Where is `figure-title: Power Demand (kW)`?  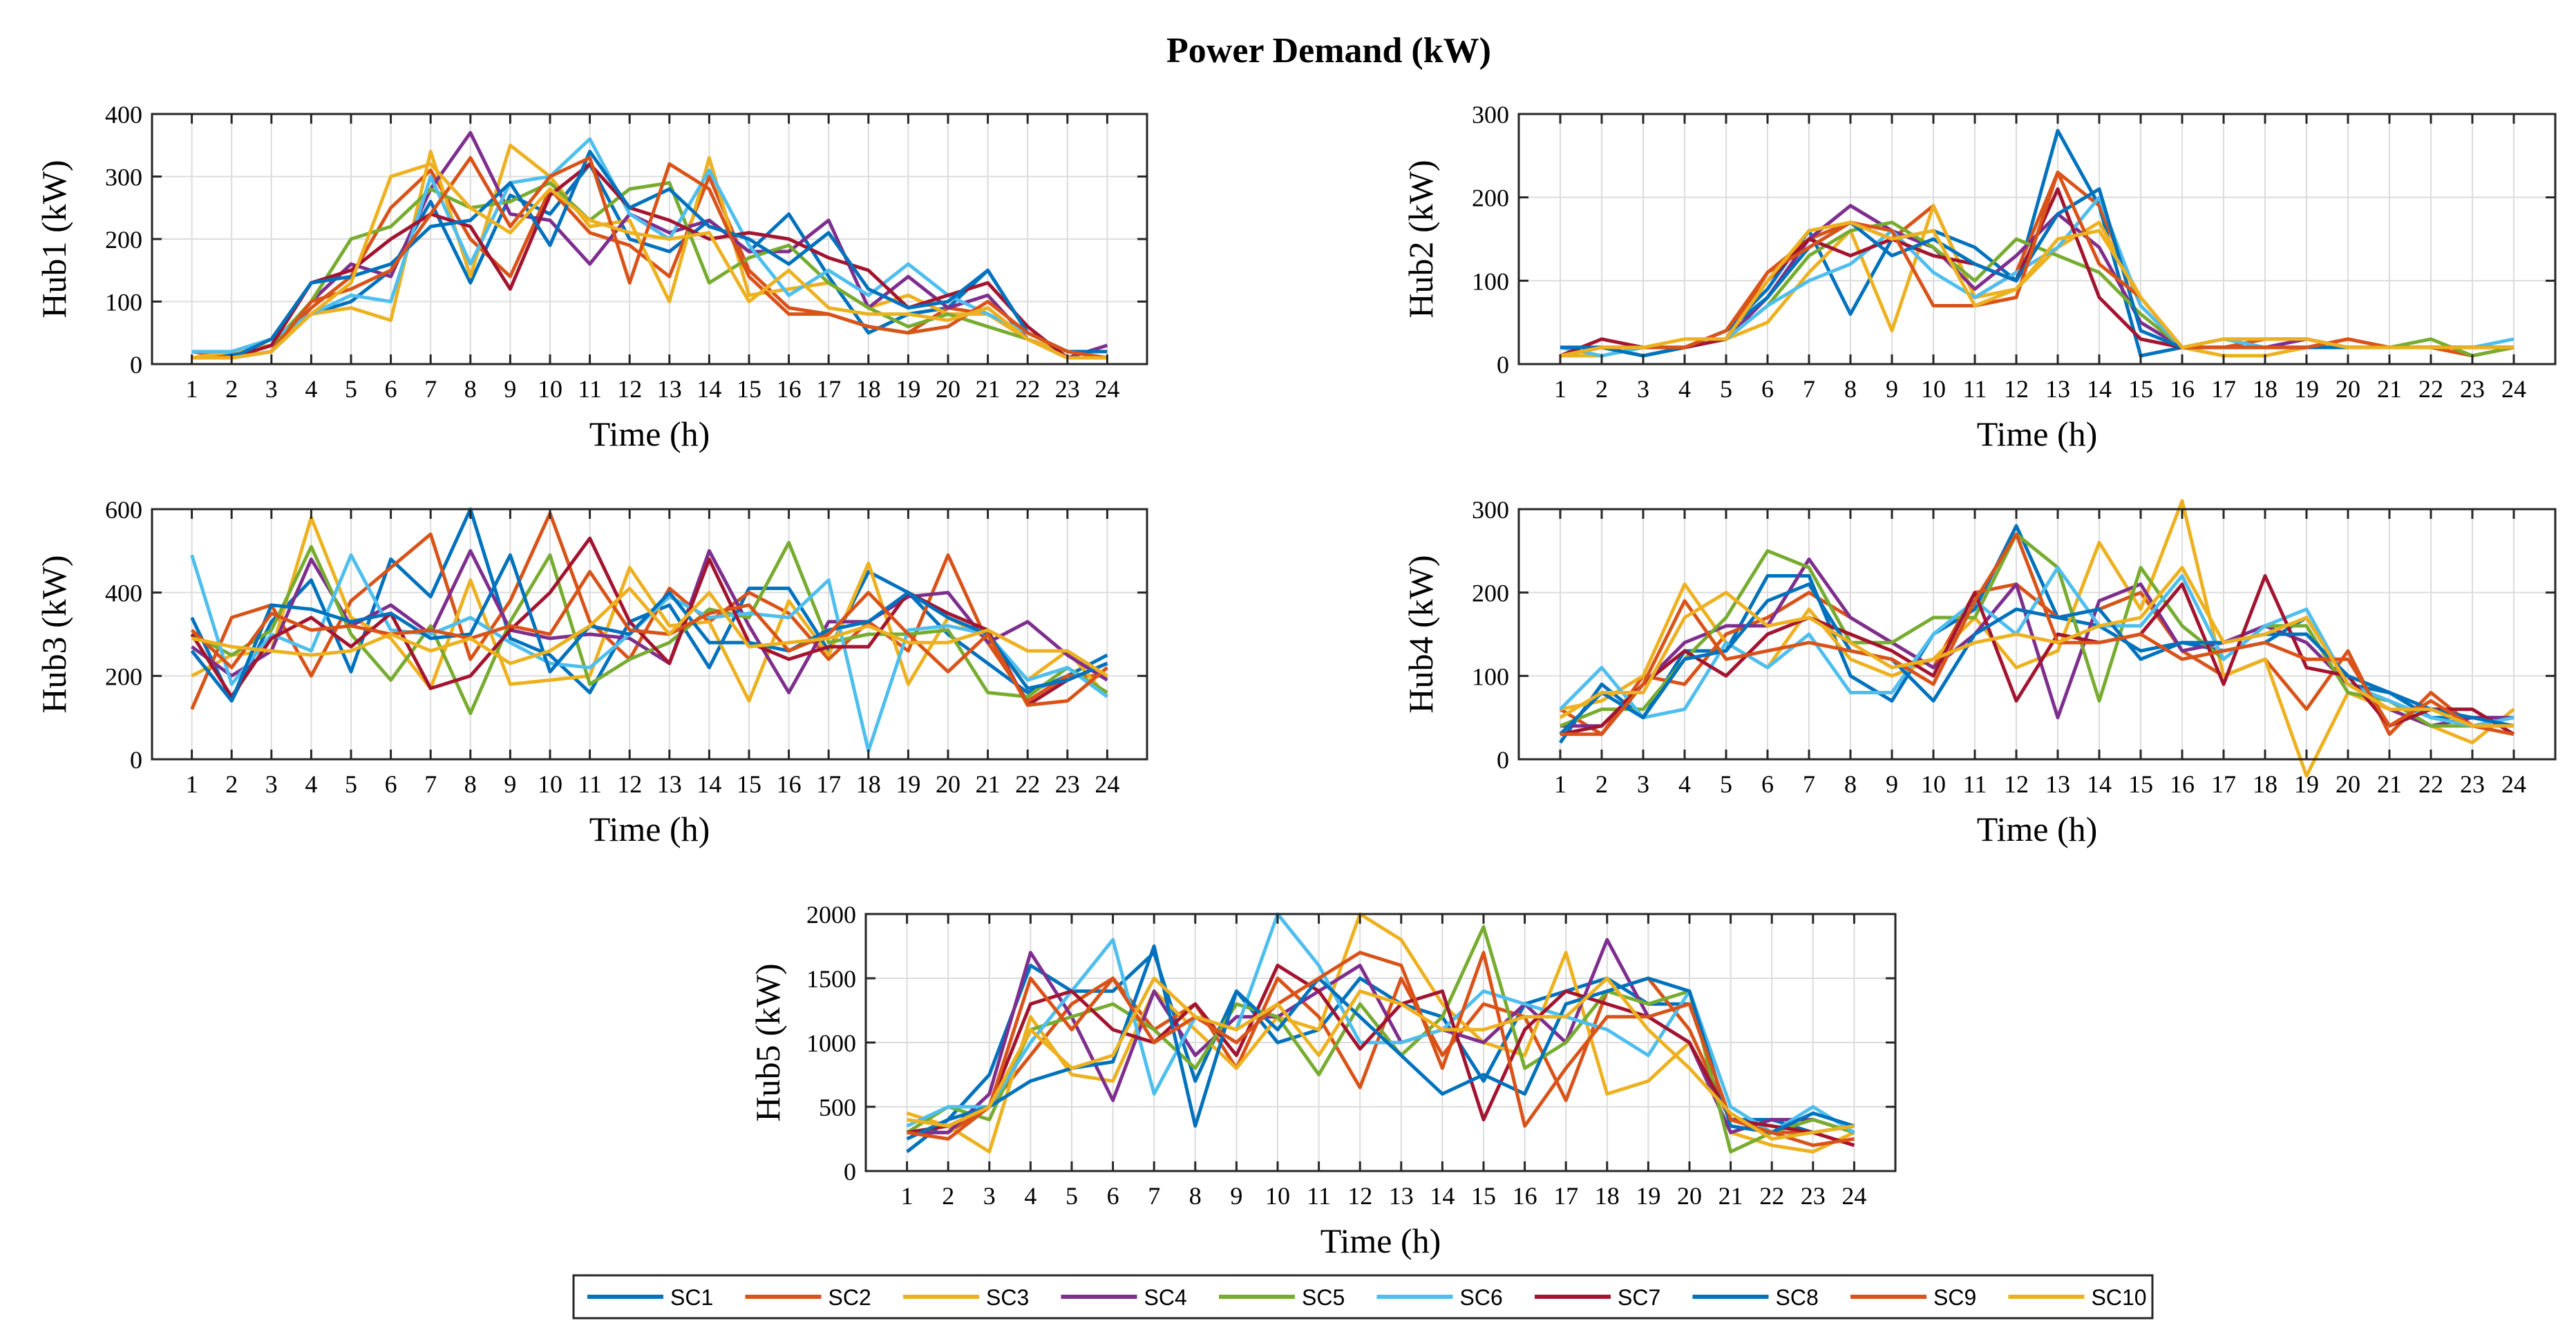 figure-title: Power Demand (kW) is located at coordinates (1328, 50).